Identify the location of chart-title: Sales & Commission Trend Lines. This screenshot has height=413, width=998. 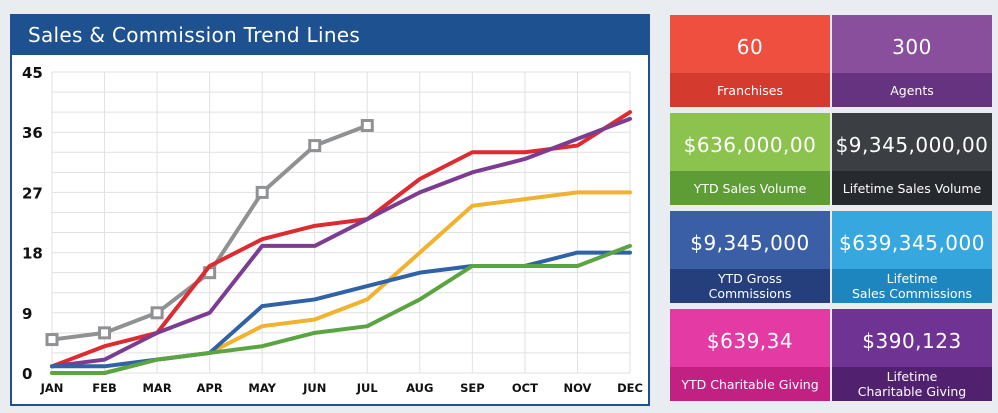
(330, 35).